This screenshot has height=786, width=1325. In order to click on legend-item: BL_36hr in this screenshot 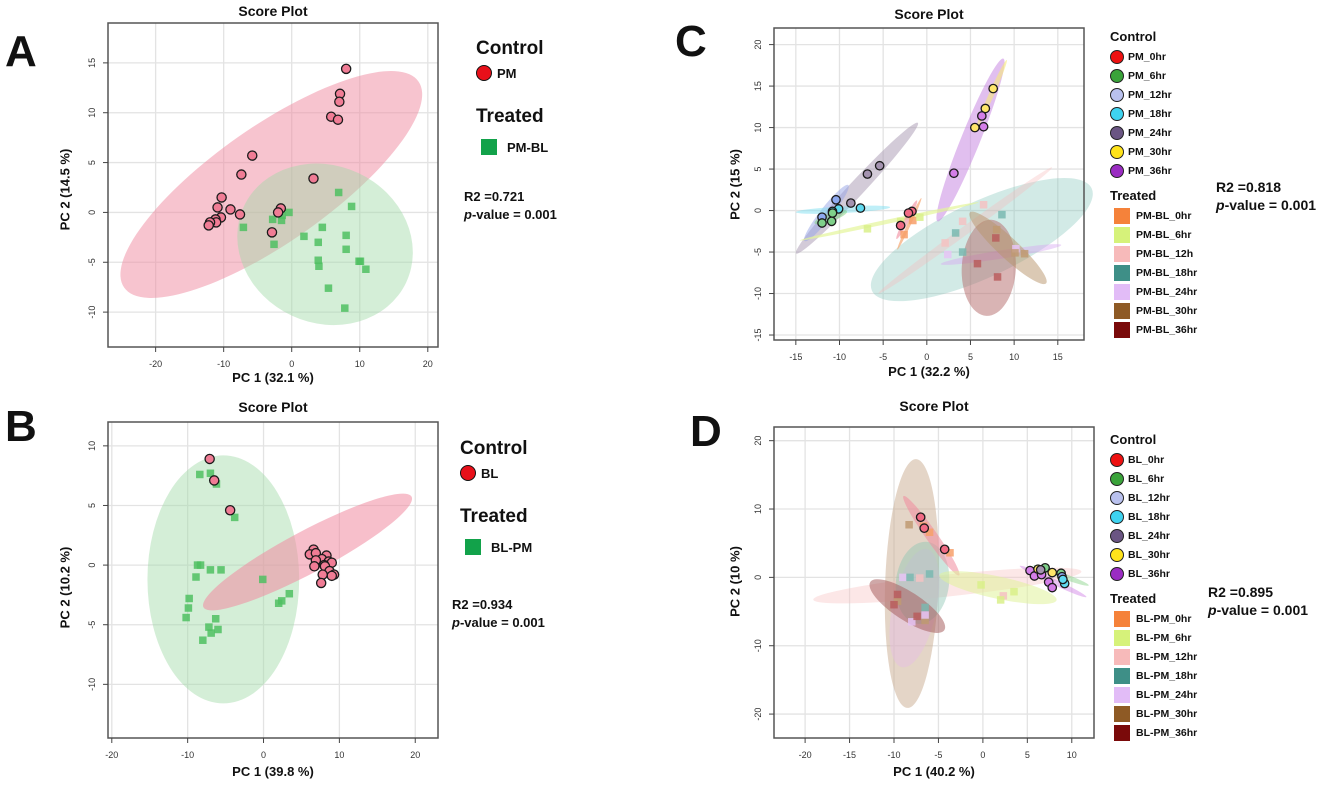, I will do `click(1153, 573)`.